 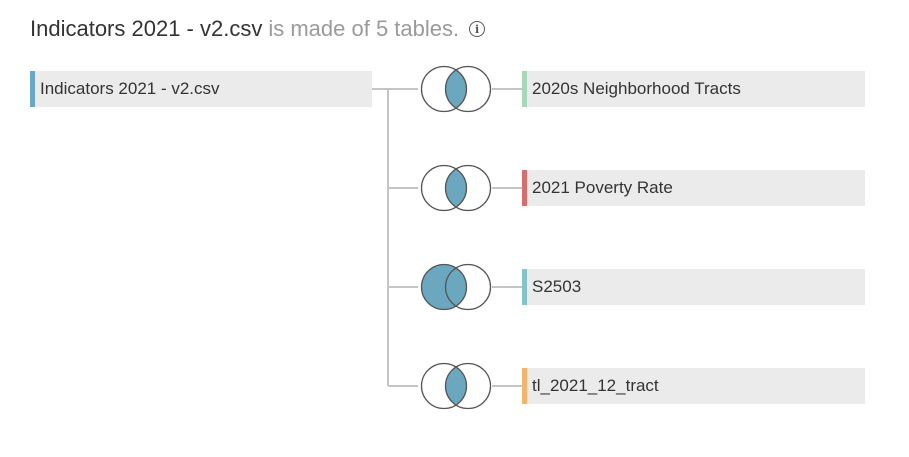 I want to click on related-table-label: 2020s Neighborhood Tracts, so click(x=636, y=88).